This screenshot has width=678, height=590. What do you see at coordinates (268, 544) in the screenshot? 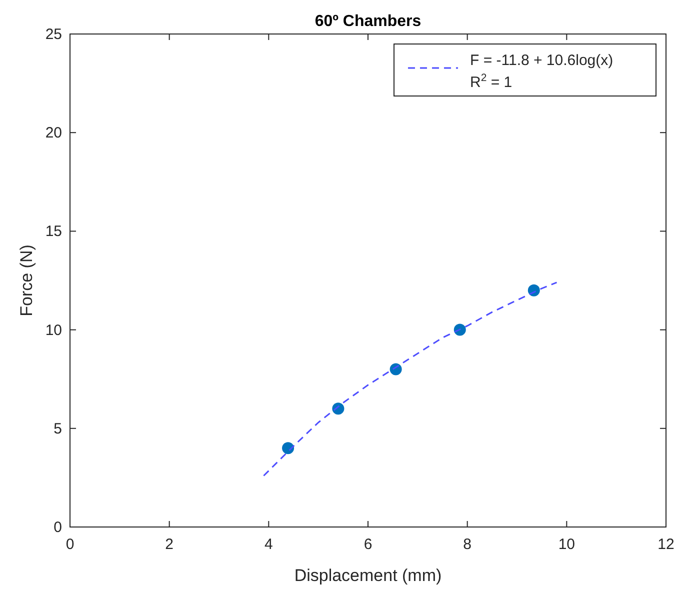
I see `x-tick-label: 4` at bounding box center [268, 544].